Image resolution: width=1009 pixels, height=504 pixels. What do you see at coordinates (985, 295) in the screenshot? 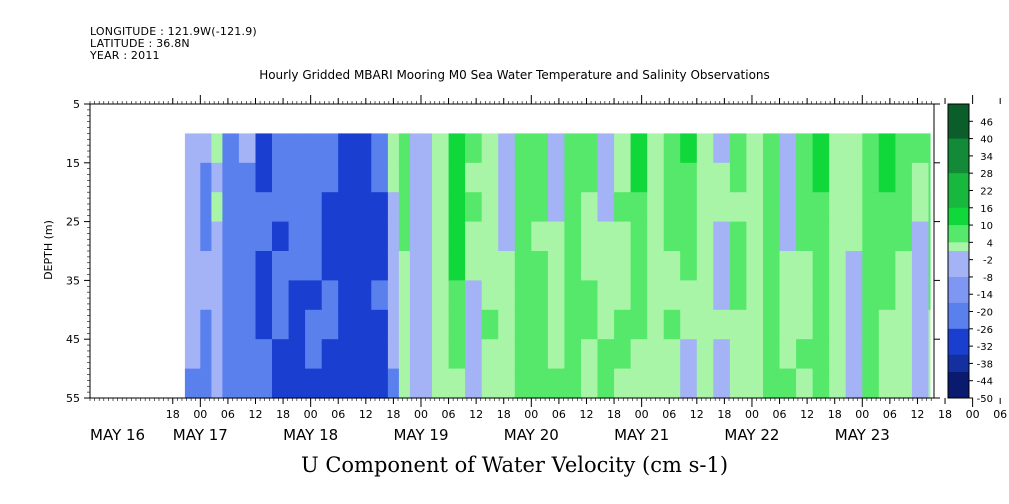
I see `colorbar-tick-label: -14` at bounding box center [985, 295].